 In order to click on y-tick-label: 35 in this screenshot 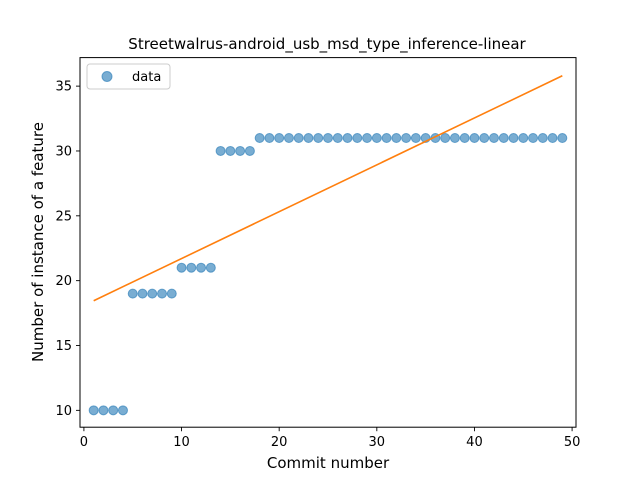, I will do `click(63, 87)`.